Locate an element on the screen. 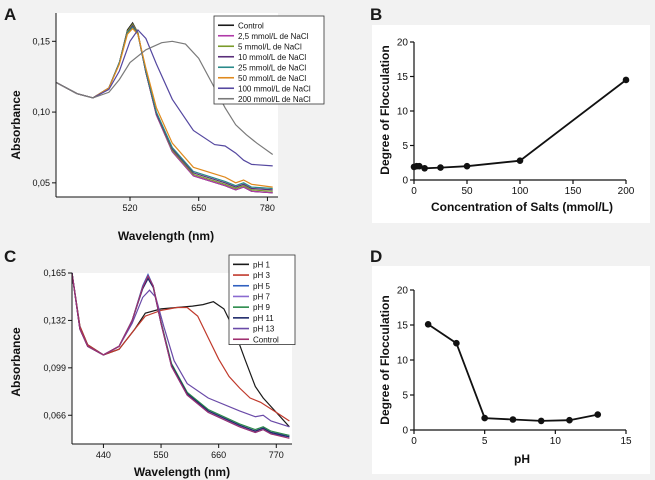 This screenshot has width=655, height=480. panel-a-legend-box is located at coordinates (269, 60).